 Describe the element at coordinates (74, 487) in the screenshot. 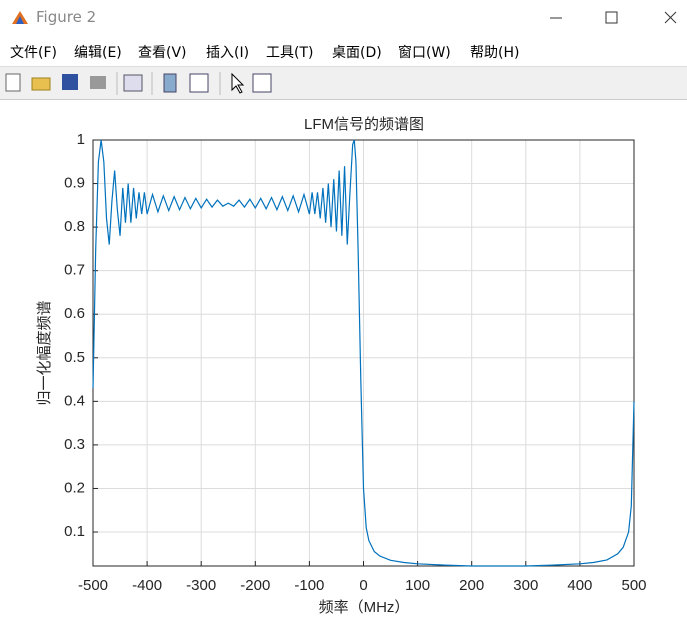

I see `y-tick-label: 0.2` at that location.